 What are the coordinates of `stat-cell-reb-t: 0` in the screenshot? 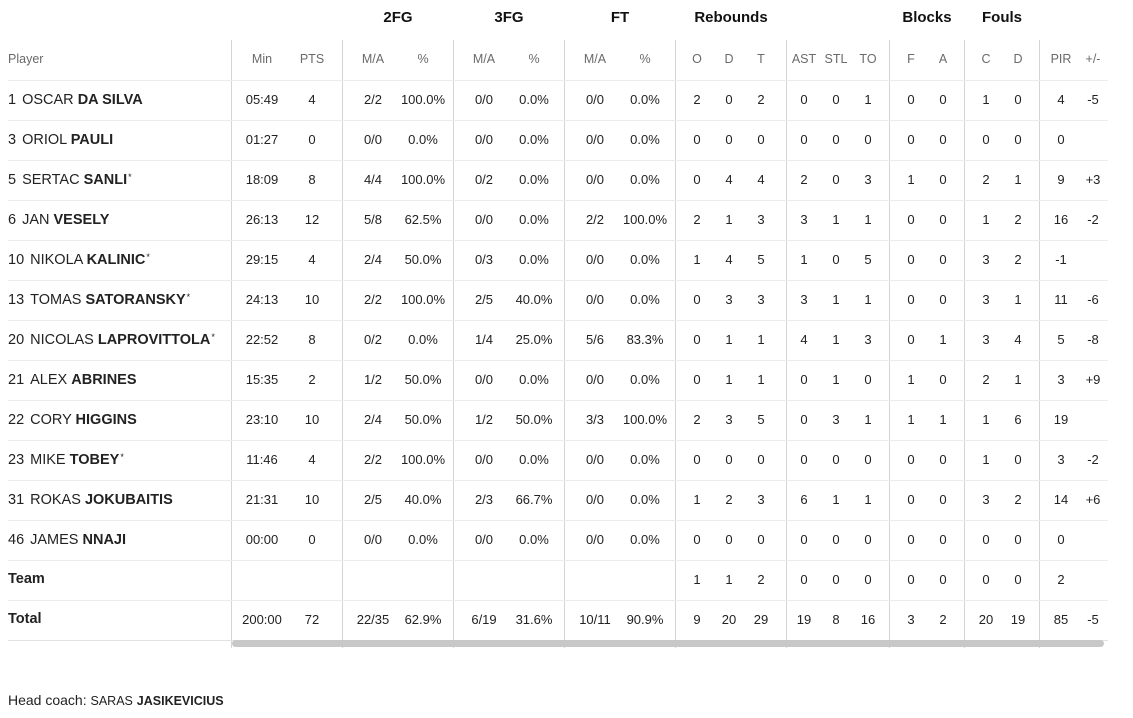 It's located at (761, 539).